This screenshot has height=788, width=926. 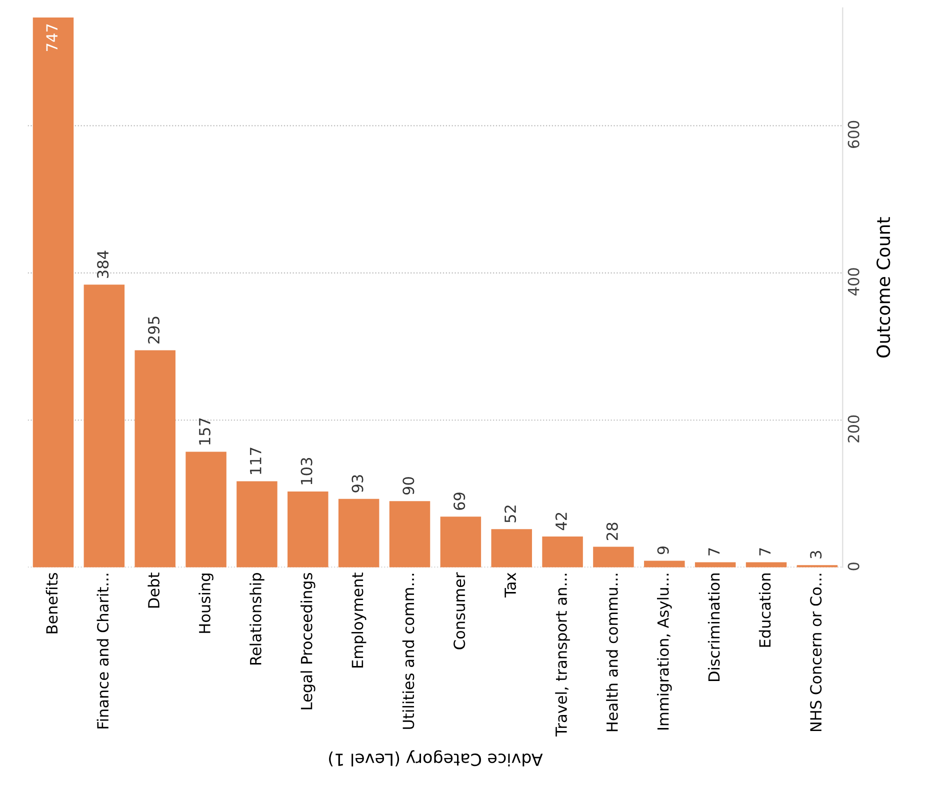 I want to click on y-tick-label: 400, so click(x=854, y=282).